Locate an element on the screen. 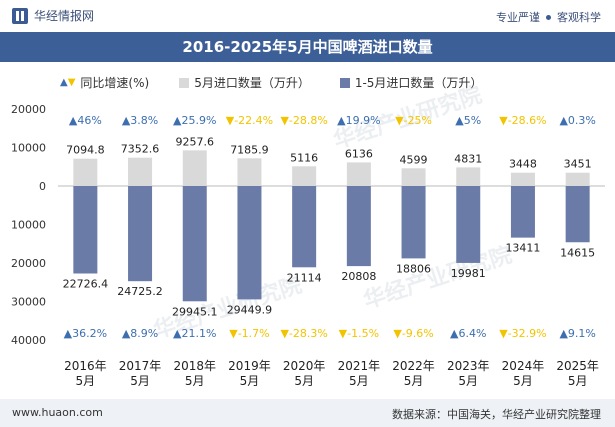  tagline-right: 客观科学 is located at coordinates (579, 17).